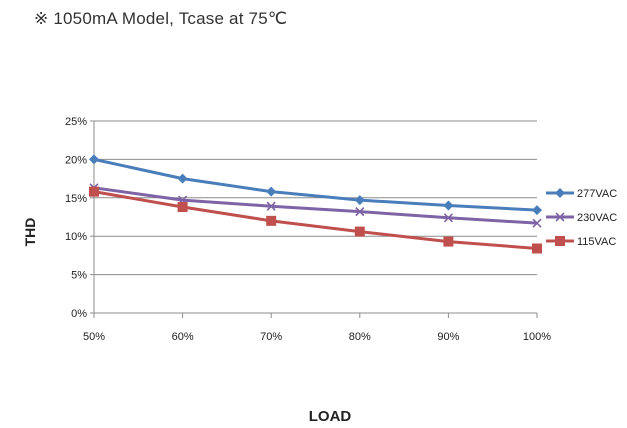 The height and width of the screenshot is (428, 627). Describe the element at coordinates (448, 337) in the screenshot. I see `x-tick-label-4: 90%` at that location.